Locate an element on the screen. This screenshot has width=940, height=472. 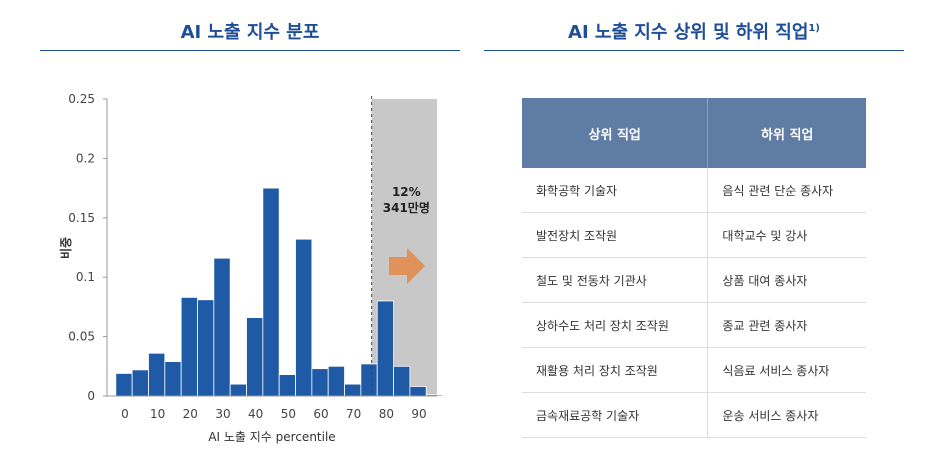
bottom-occupation-cell: 식음료 서비스 종사자 is located at coordinates (786, 370).